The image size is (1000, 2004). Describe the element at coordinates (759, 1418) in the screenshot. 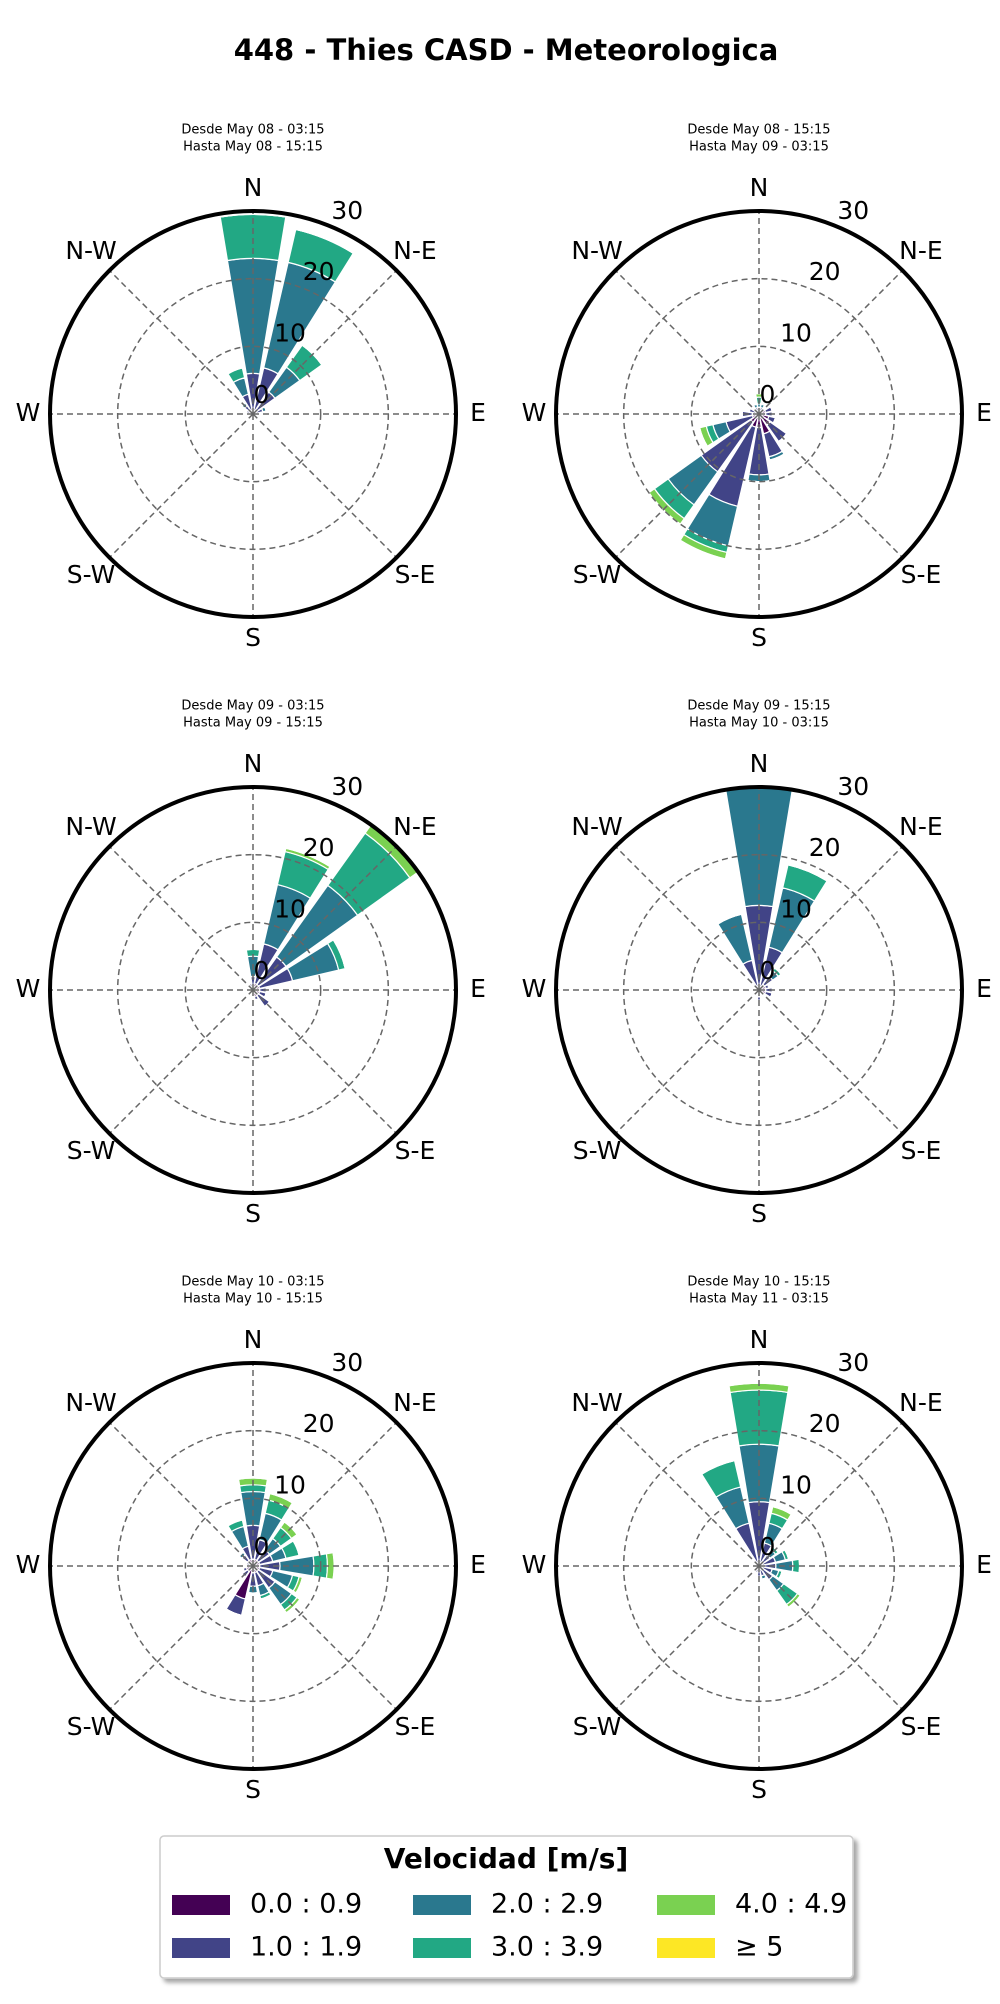

I see `wind-segment` at that location.